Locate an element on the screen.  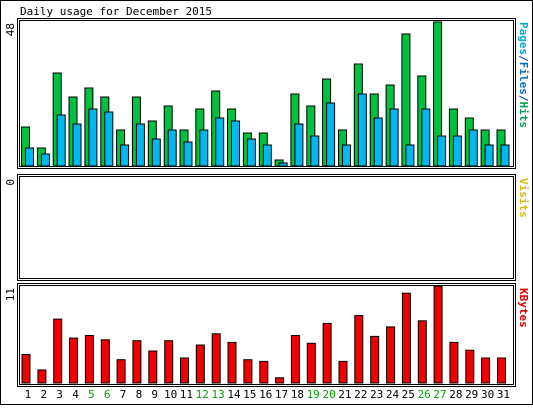
day-label-11: 11 is located at coordinates (186, 394).